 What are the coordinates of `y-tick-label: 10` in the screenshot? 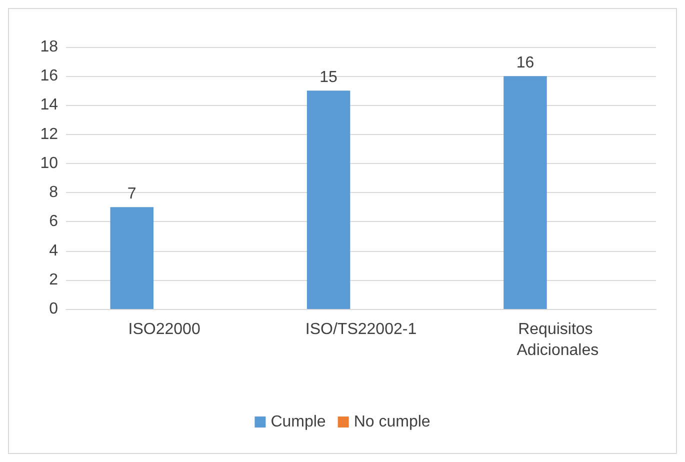 It's located at (49, 163).